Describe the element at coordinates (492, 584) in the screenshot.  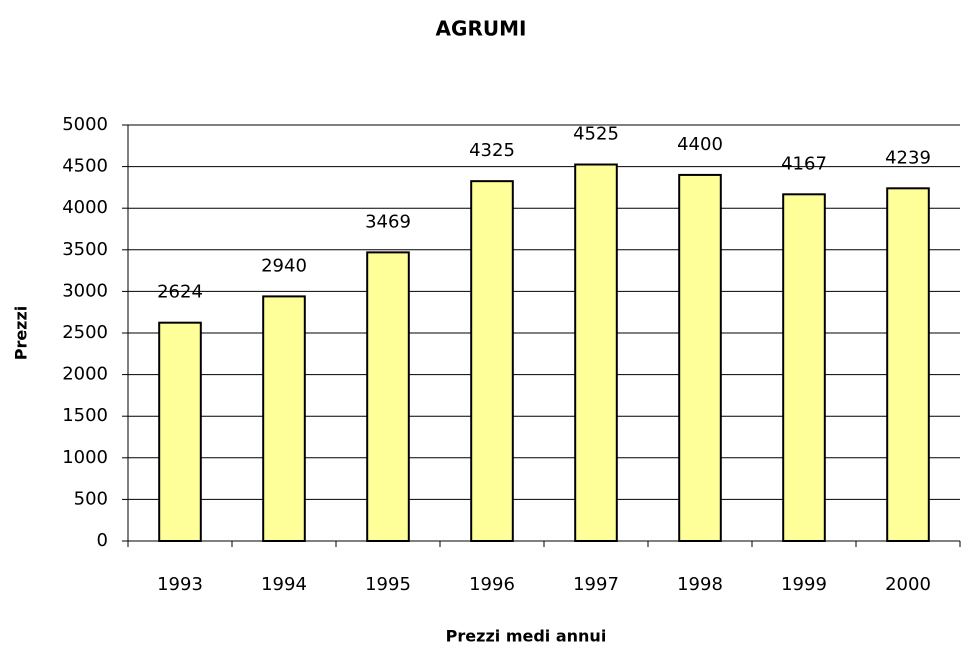
I see `x-tick-label: 1996` at that location.